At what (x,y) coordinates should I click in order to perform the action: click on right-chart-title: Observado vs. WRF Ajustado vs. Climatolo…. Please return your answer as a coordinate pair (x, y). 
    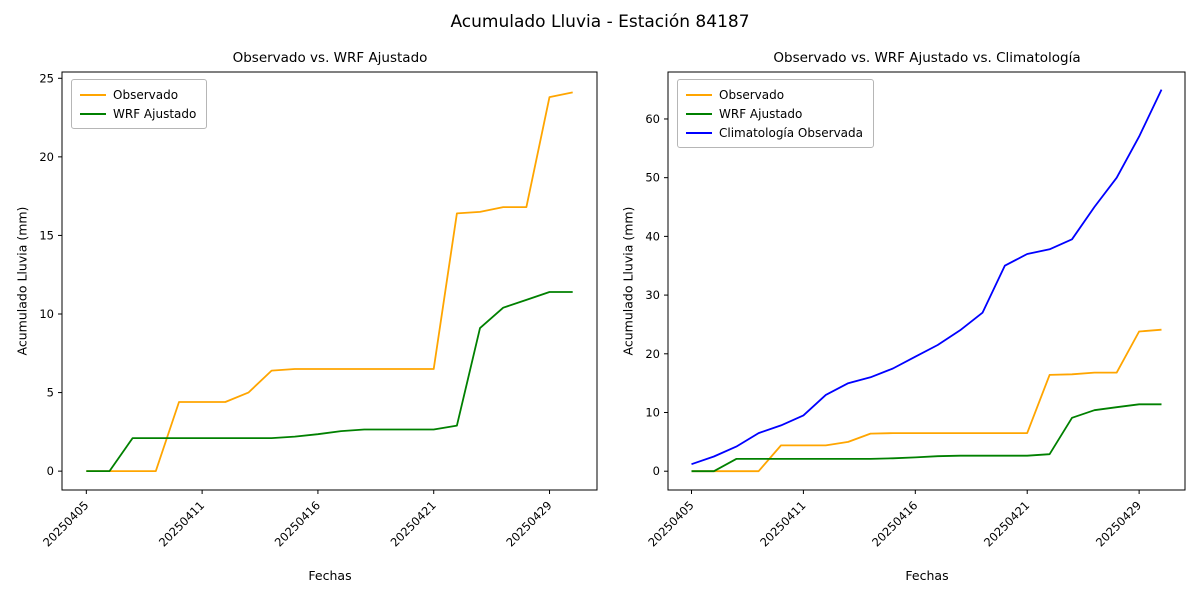
    Looking at the image, I should click on (927, 58).